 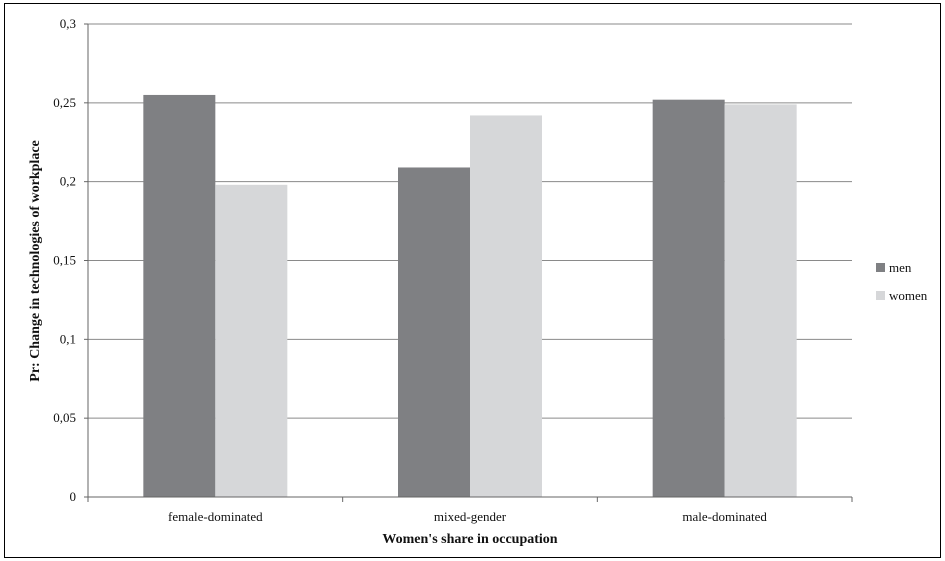 What do you see at coordinates (35, 260) in the screenshot?
I see `y-axis-title: Pr: Change in technologies of workplace` at bounding box center [35, 260].